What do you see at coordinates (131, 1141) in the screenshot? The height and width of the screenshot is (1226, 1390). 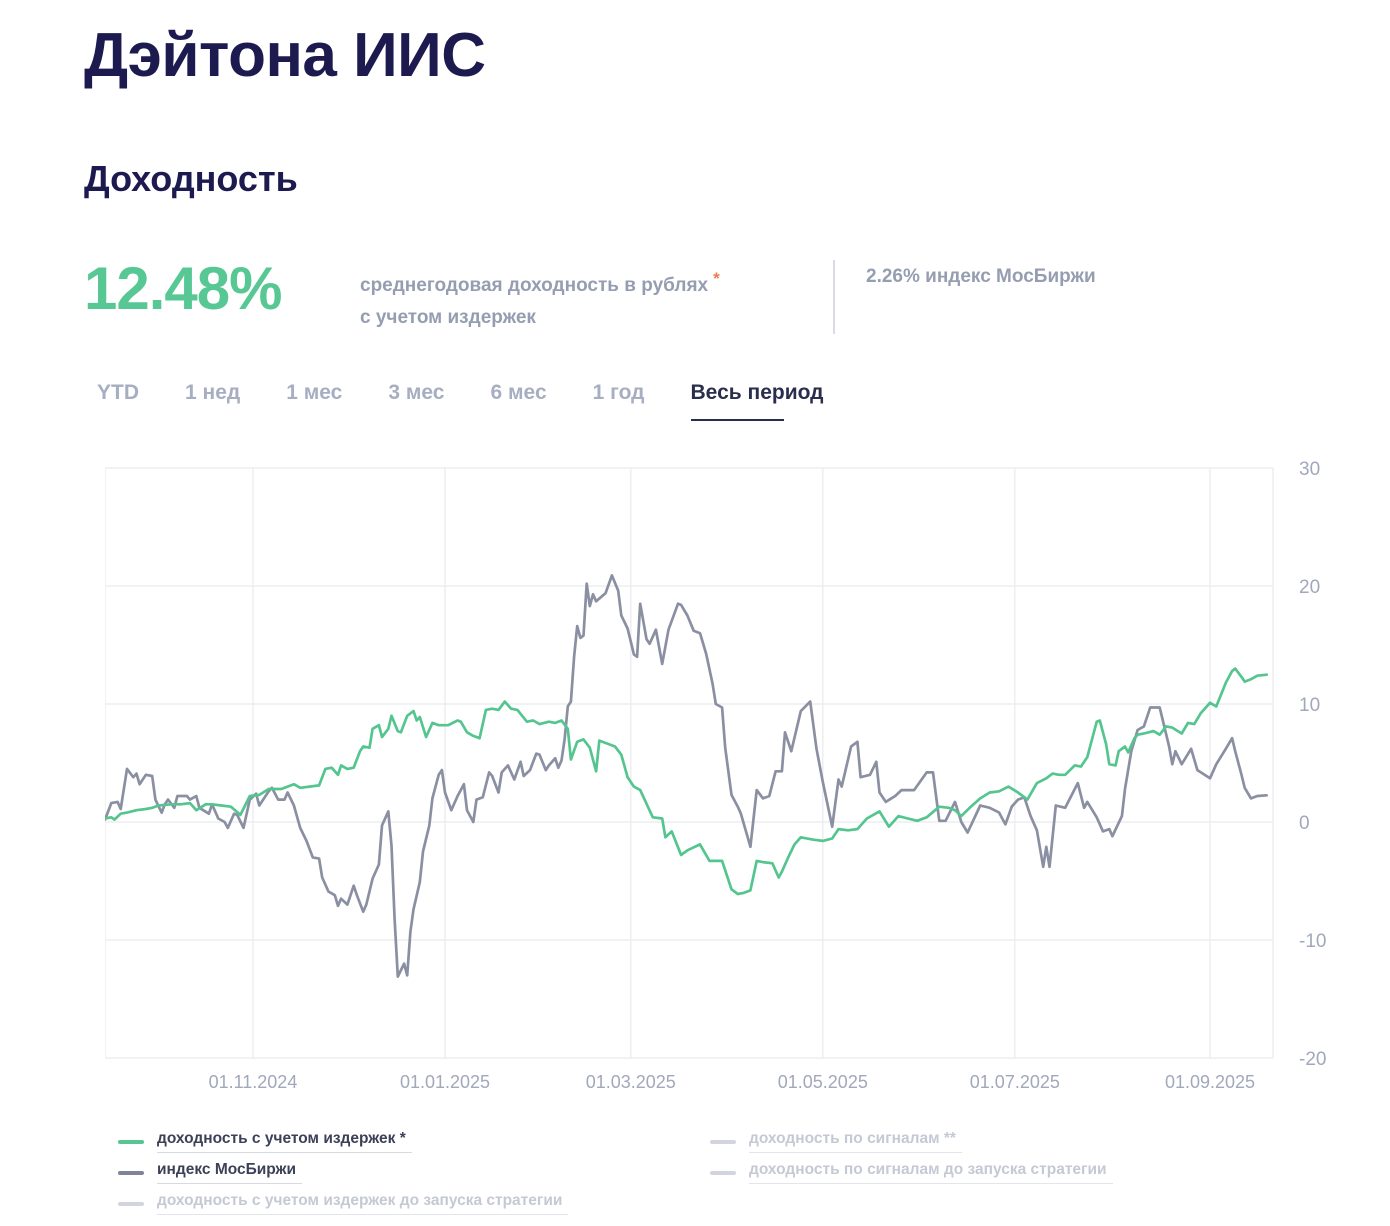 I see `legend-dash-net-returns` at bounding box center [131, 1141].